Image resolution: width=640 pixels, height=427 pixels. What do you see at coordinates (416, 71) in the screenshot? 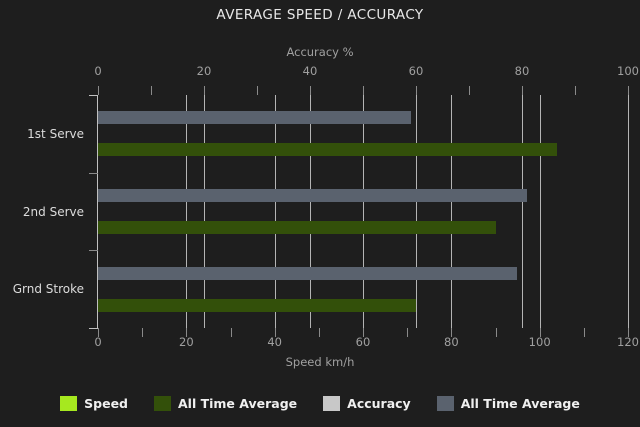
I see `top-tick-label: 60` at bounding box center [416, 71].